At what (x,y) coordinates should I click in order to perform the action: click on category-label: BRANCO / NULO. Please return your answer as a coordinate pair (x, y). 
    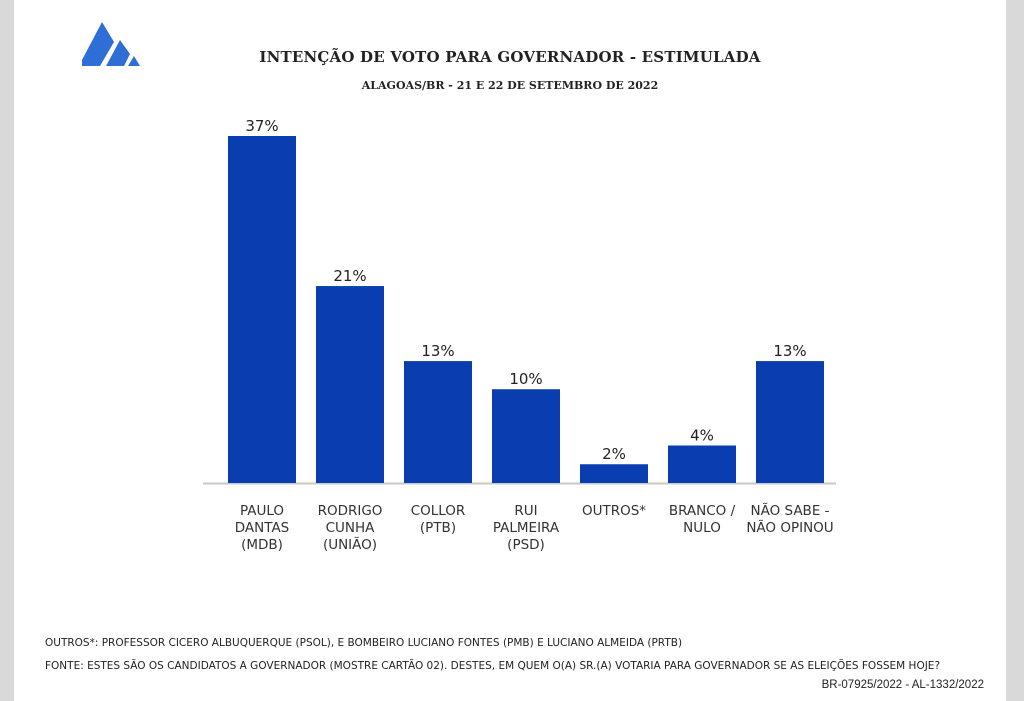
    Looking at the image, I should click on (702, 519).